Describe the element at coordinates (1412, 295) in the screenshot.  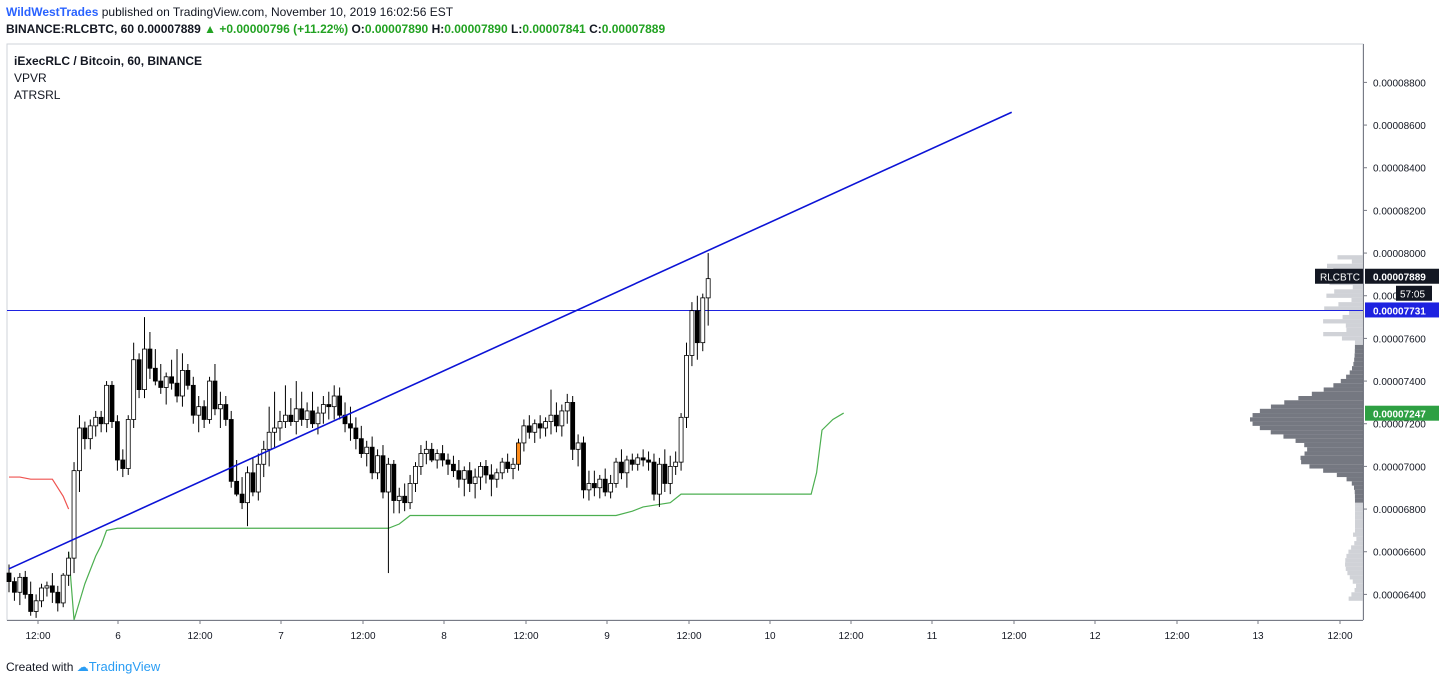
I see `countdown-label: 57:05` at that location.